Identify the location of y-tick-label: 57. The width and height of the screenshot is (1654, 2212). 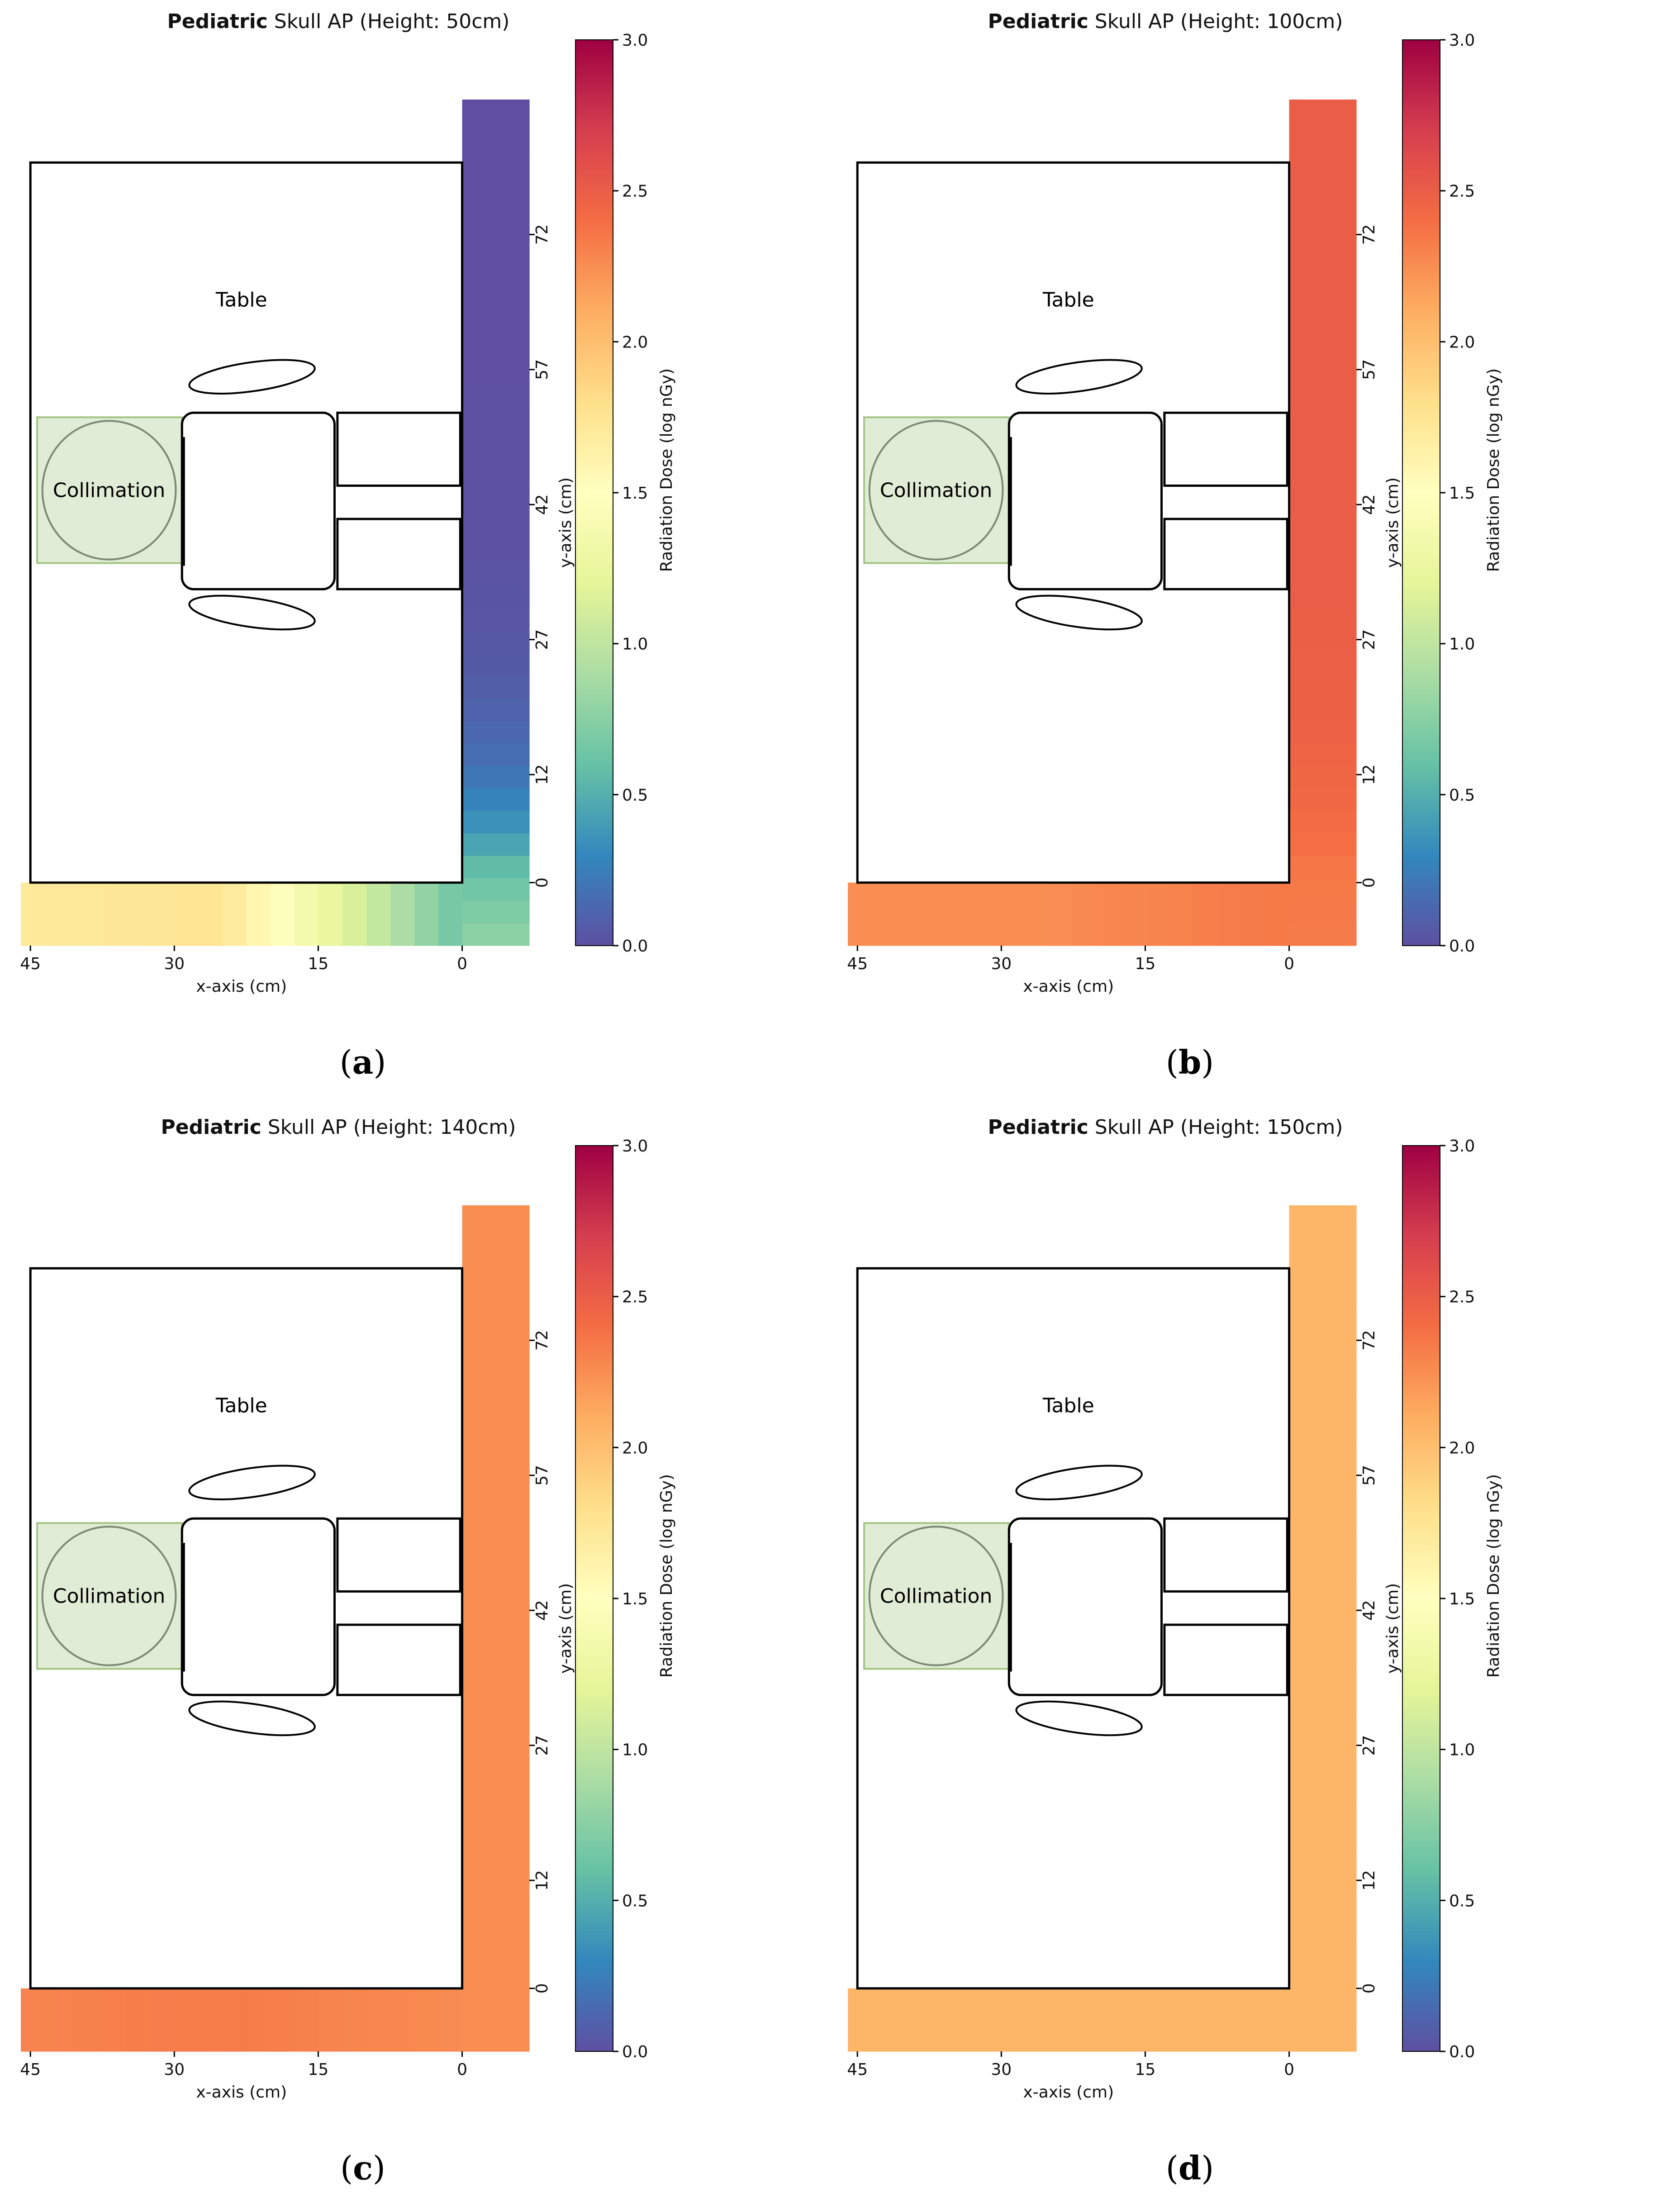
(542, 369).